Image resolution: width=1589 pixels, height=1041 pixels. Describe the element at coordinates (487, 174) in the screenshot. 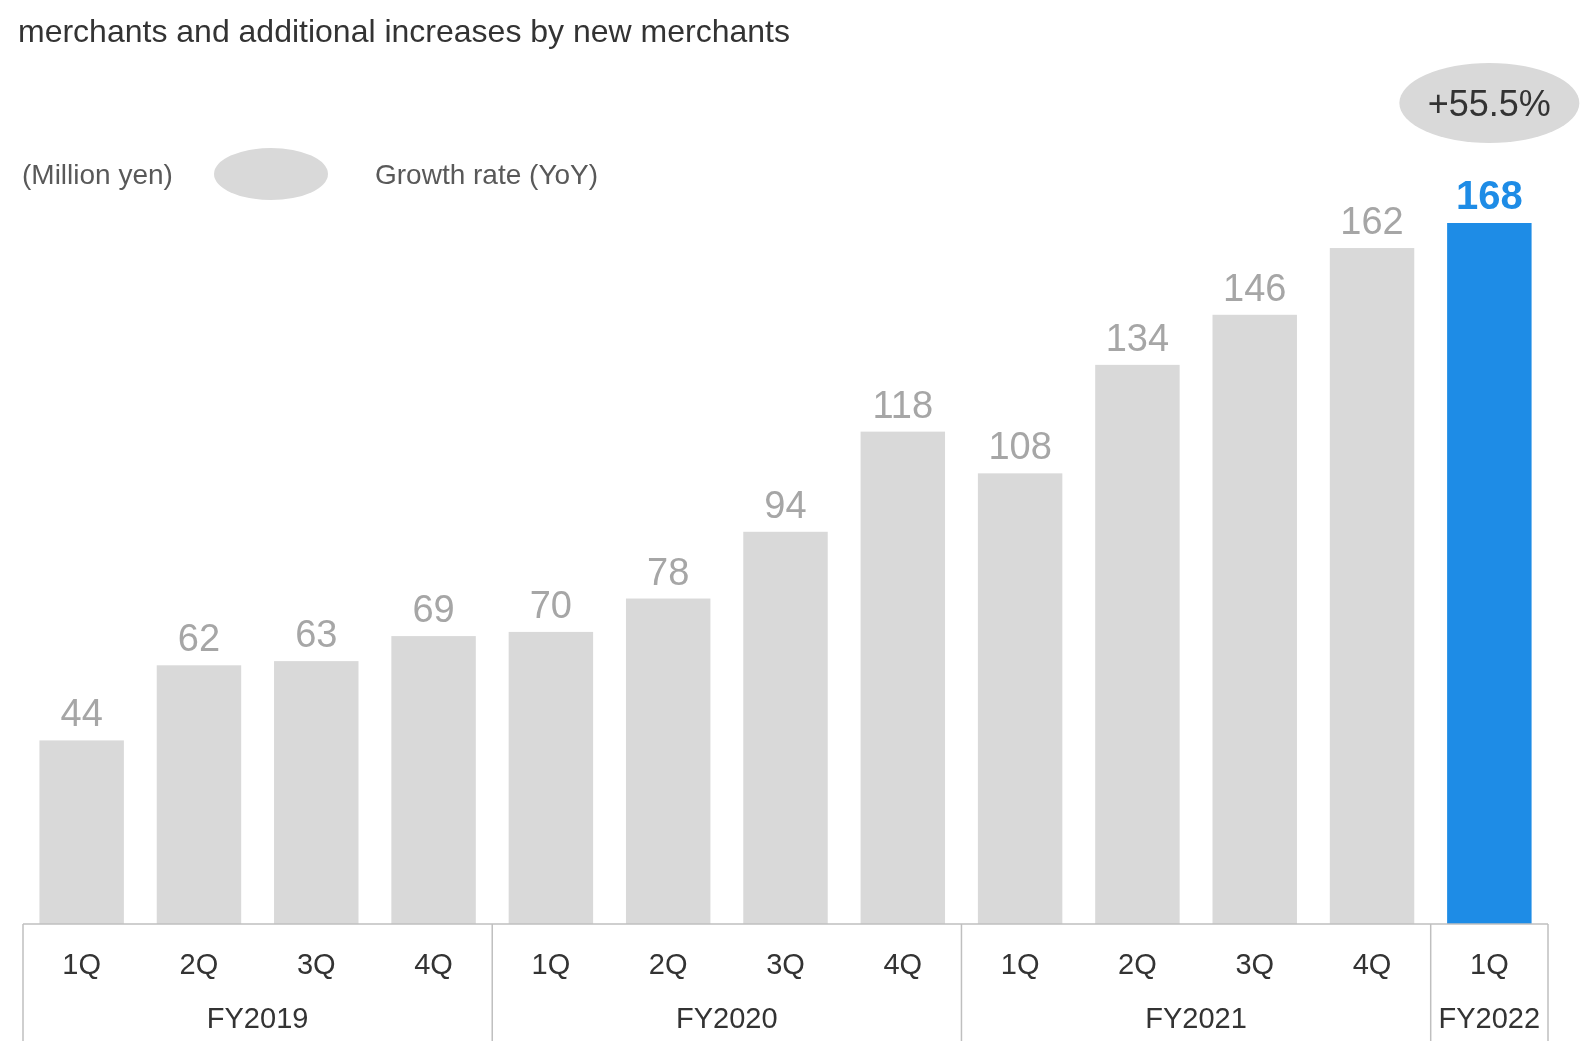

I see `text: Growth rate (YoY)` at that location.